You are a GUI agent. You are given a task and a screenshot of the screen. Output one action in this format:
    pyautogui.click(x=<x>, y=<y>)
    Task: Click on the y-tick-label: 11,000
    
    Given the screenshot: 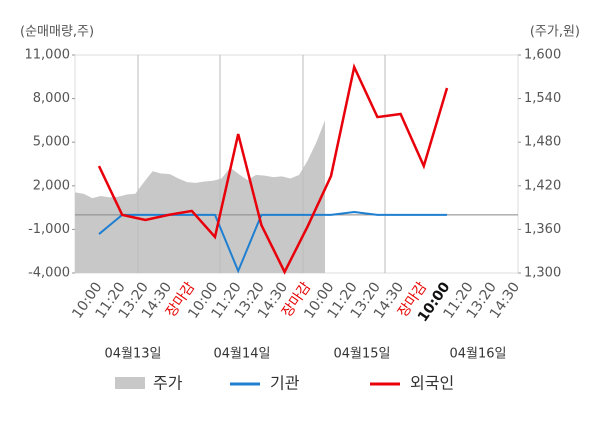 What is the action you would take?
    pyautogui.click(x=48, y=55)
    